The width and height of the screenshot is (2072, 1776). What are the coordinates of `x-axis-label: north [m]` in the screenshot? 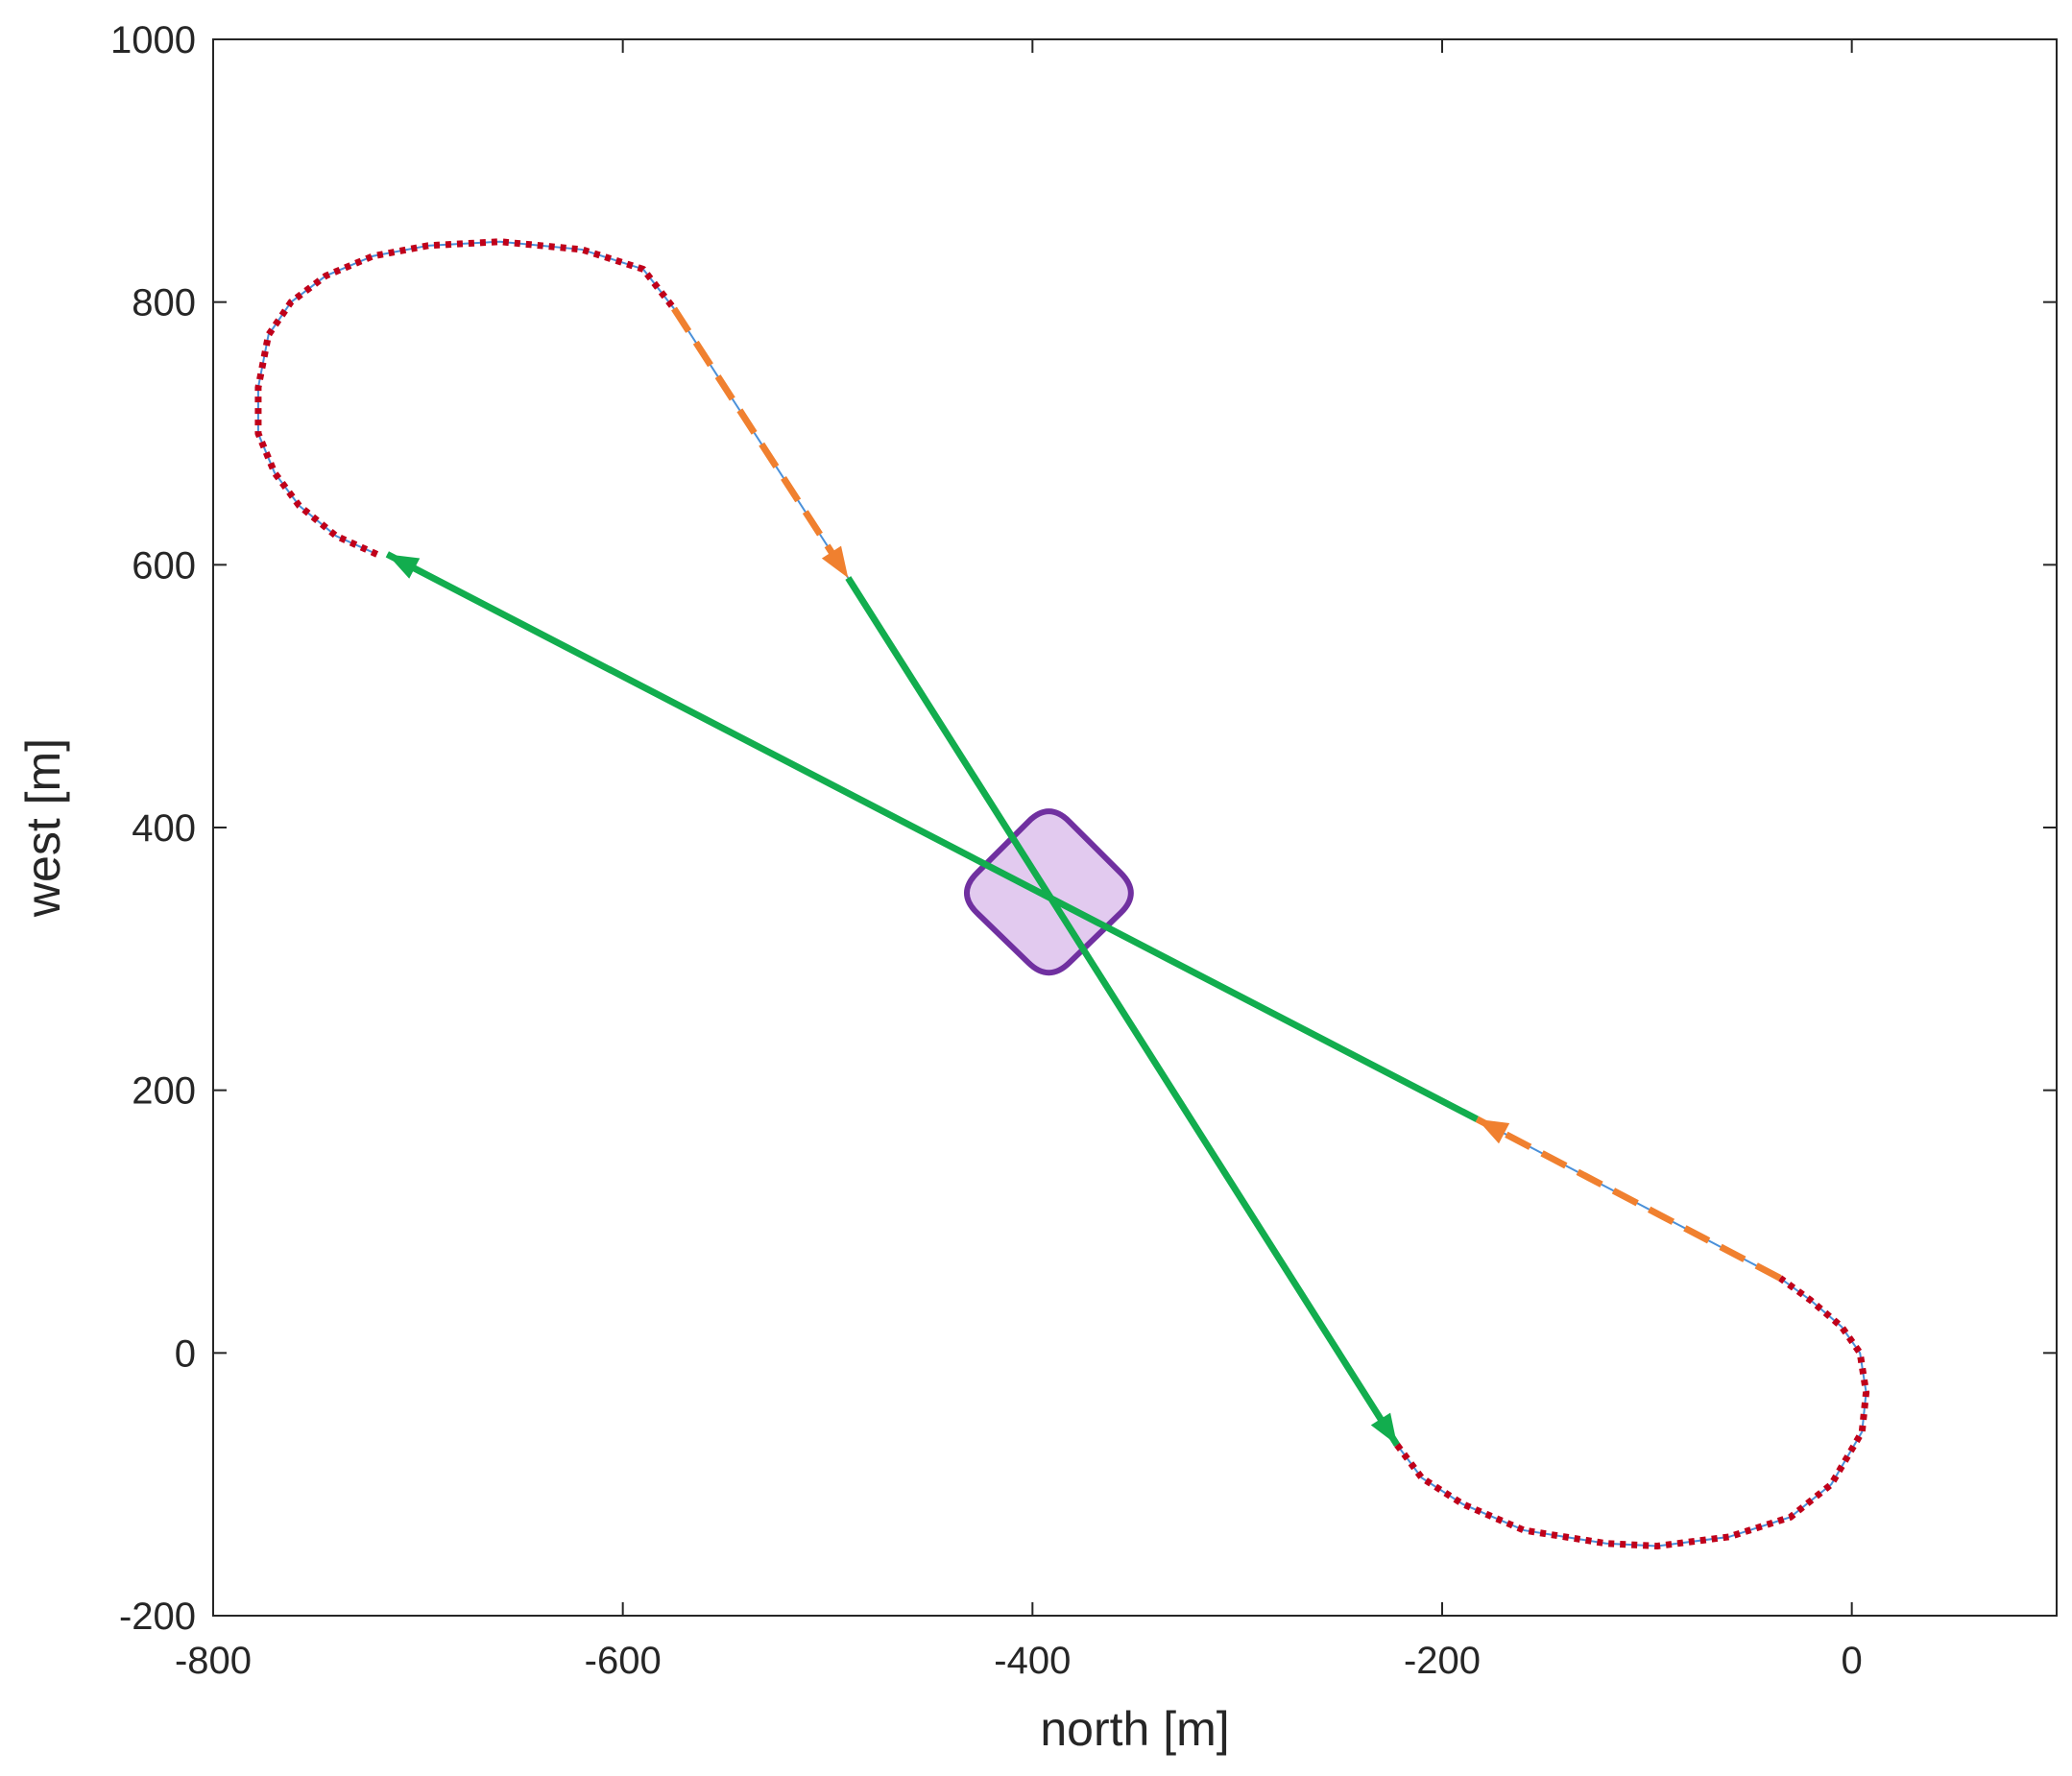 It's located at (1134, 1729).